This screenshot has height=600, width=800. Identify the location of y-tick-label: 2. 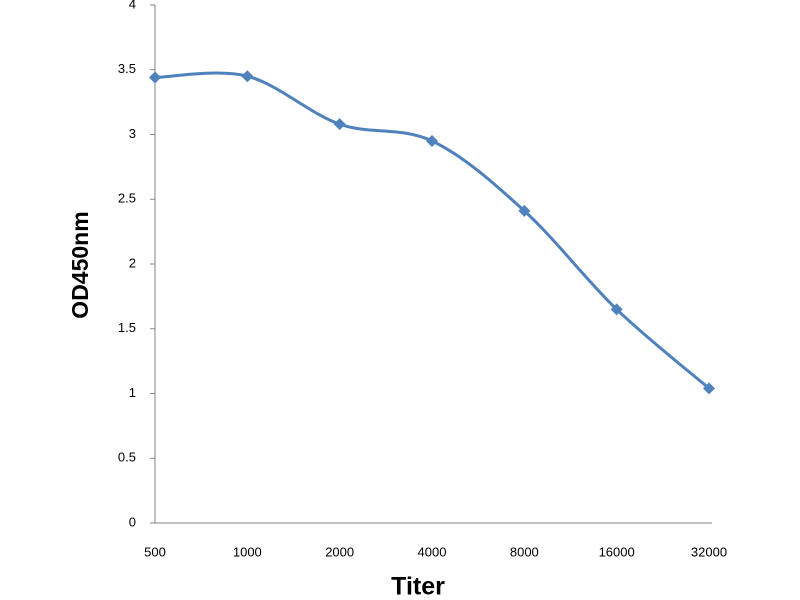
(132, 262).